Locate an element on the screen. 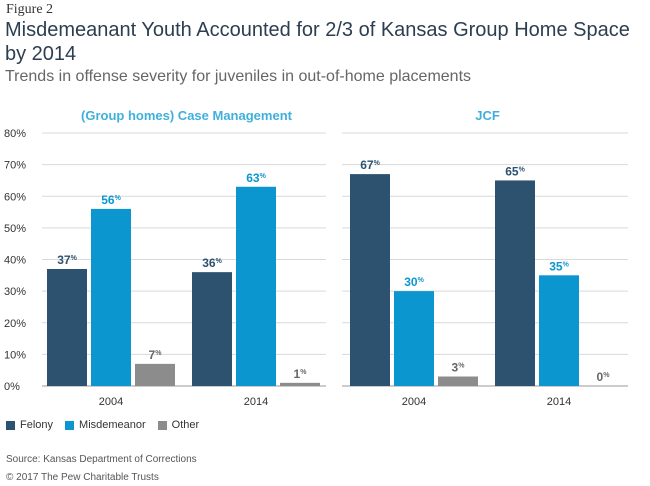  data-label: 37% is located at coordinates (67, 260).